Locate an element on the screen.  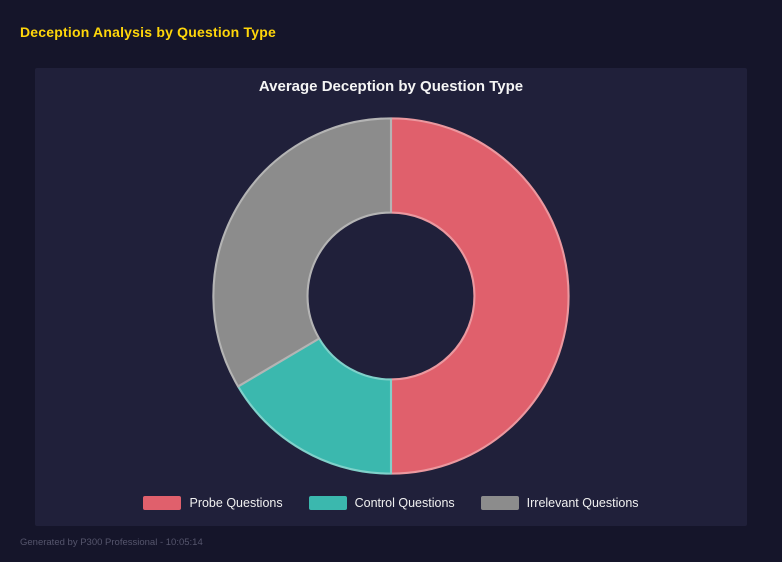
legend-label: Irrelevant Questions is located at coordinates (582, 503).